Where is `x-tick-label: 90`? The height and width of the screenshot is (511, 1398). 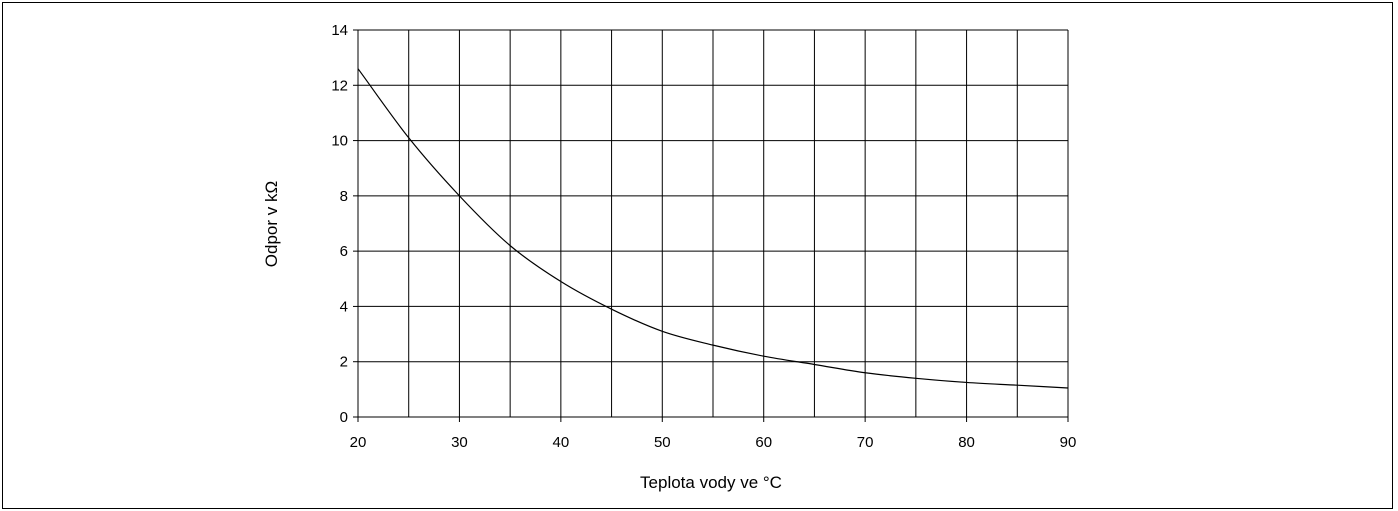
x-tick-label: 90 is located at coordinates (1068, 442).